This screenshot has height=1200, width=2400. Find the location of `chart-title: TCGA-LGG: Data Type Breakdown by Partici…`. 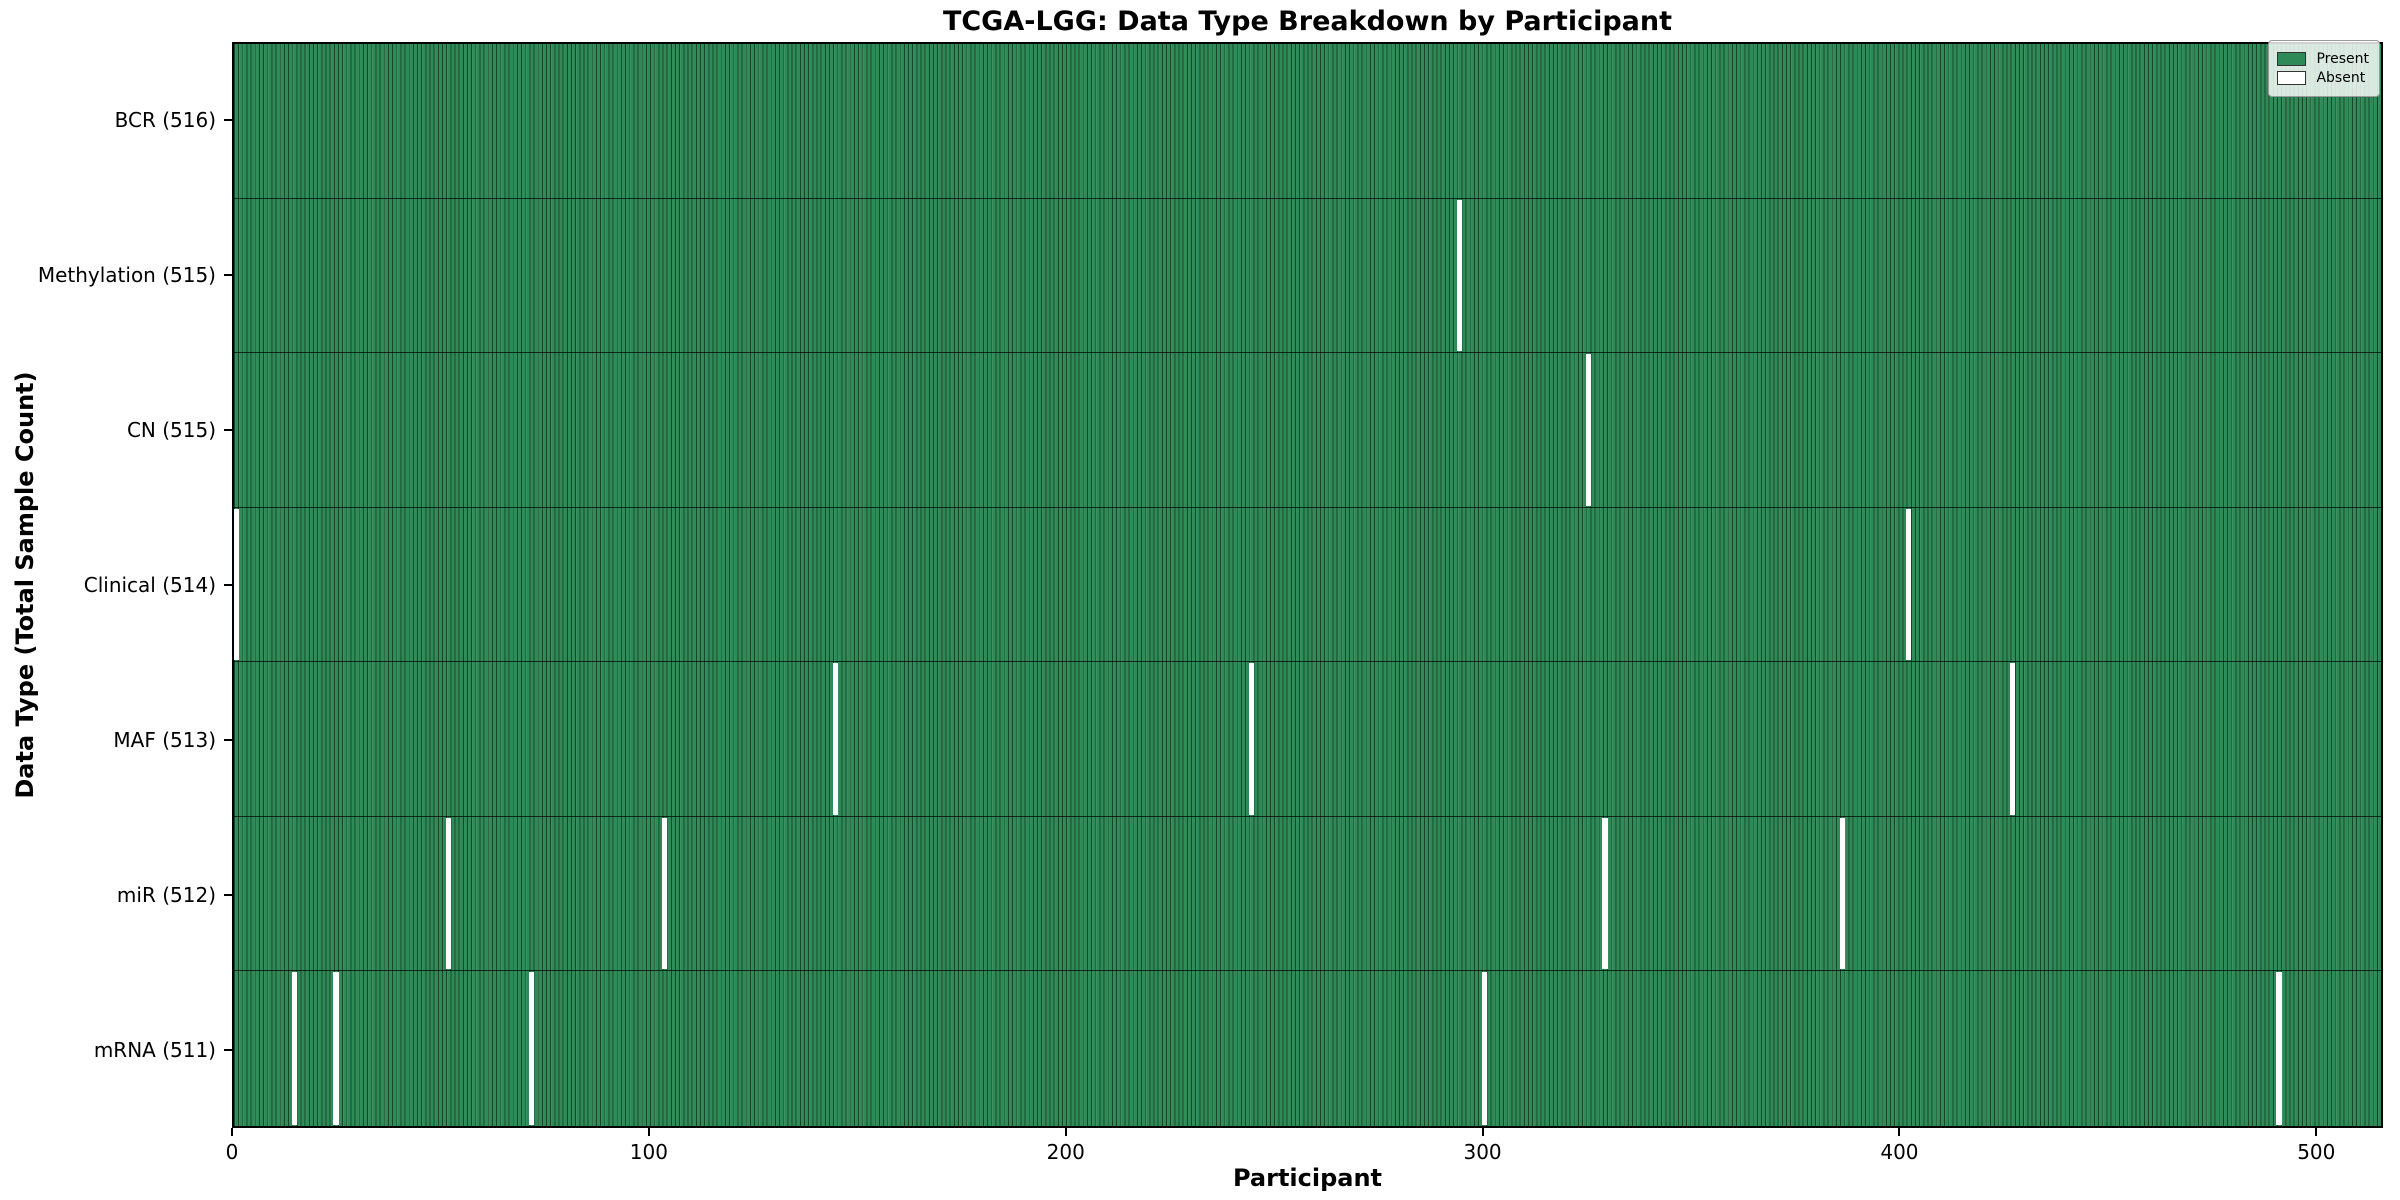

chart-title: TCGA-LGG: Data Type Breakdown by Partici… is located at coordinates (1307, 21).